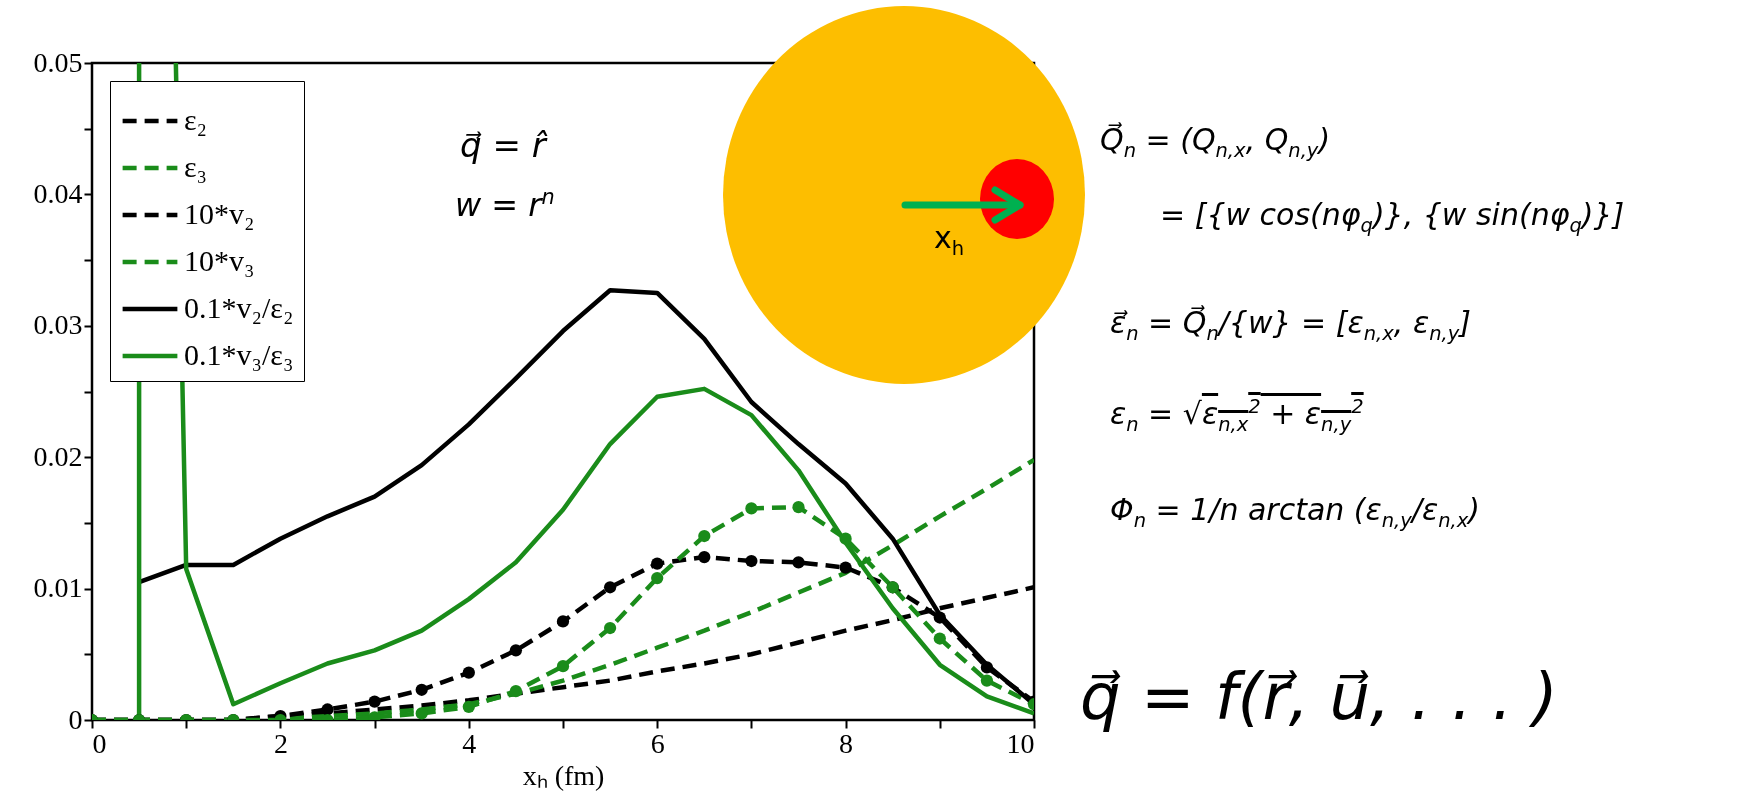  Describe the element at coordinates (196, 119) in the screenshot. I see `legend-label: ε₂` at that location.